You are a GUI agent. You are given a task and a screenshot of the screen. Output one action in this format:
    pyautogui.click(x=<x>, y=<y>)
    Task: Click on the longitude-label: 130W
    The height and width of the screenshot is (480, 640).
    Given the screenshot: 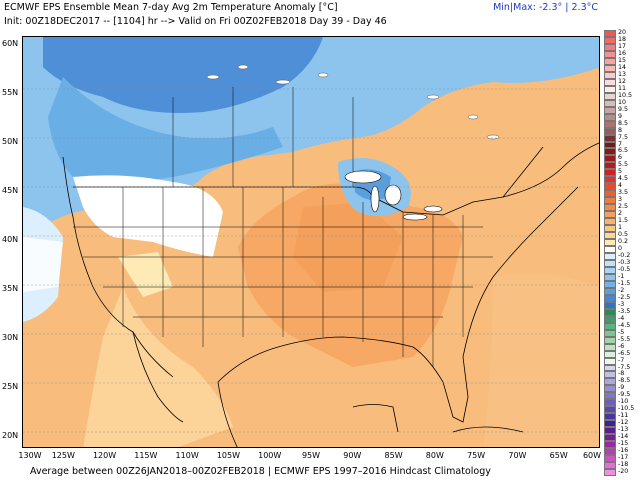 What is the action you would take?
    pyautogui.click(x=30, y=455)
    